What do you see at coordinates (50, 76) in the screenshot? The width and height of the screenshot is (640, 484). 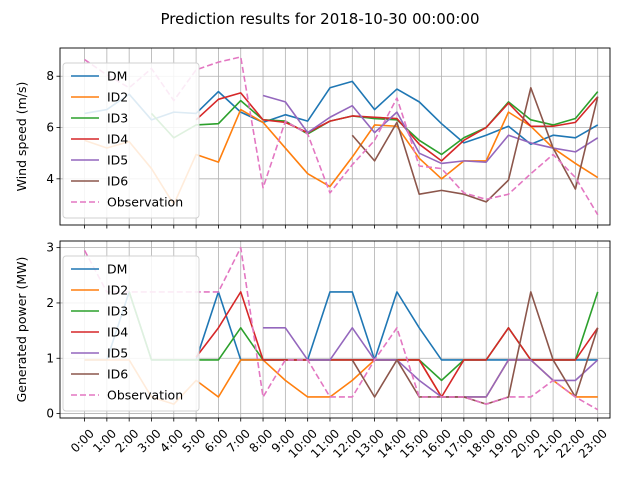 I see `y-tick-label: 8` at bounding box center [50, 76].